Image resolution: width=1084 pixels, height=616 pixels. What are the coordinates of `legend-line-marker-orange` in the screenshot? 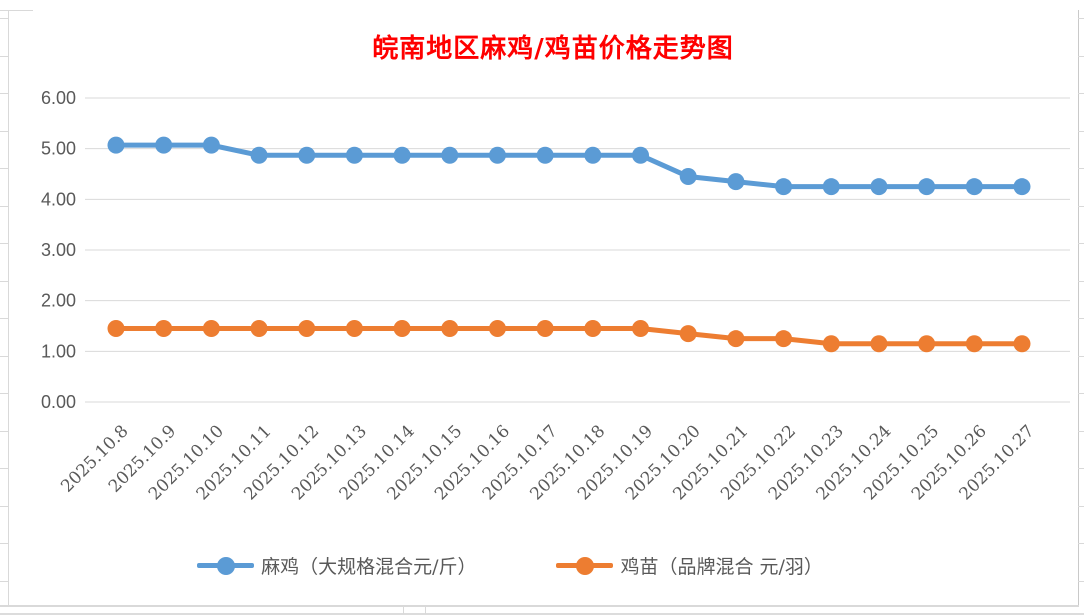 It's located at (585, 565).